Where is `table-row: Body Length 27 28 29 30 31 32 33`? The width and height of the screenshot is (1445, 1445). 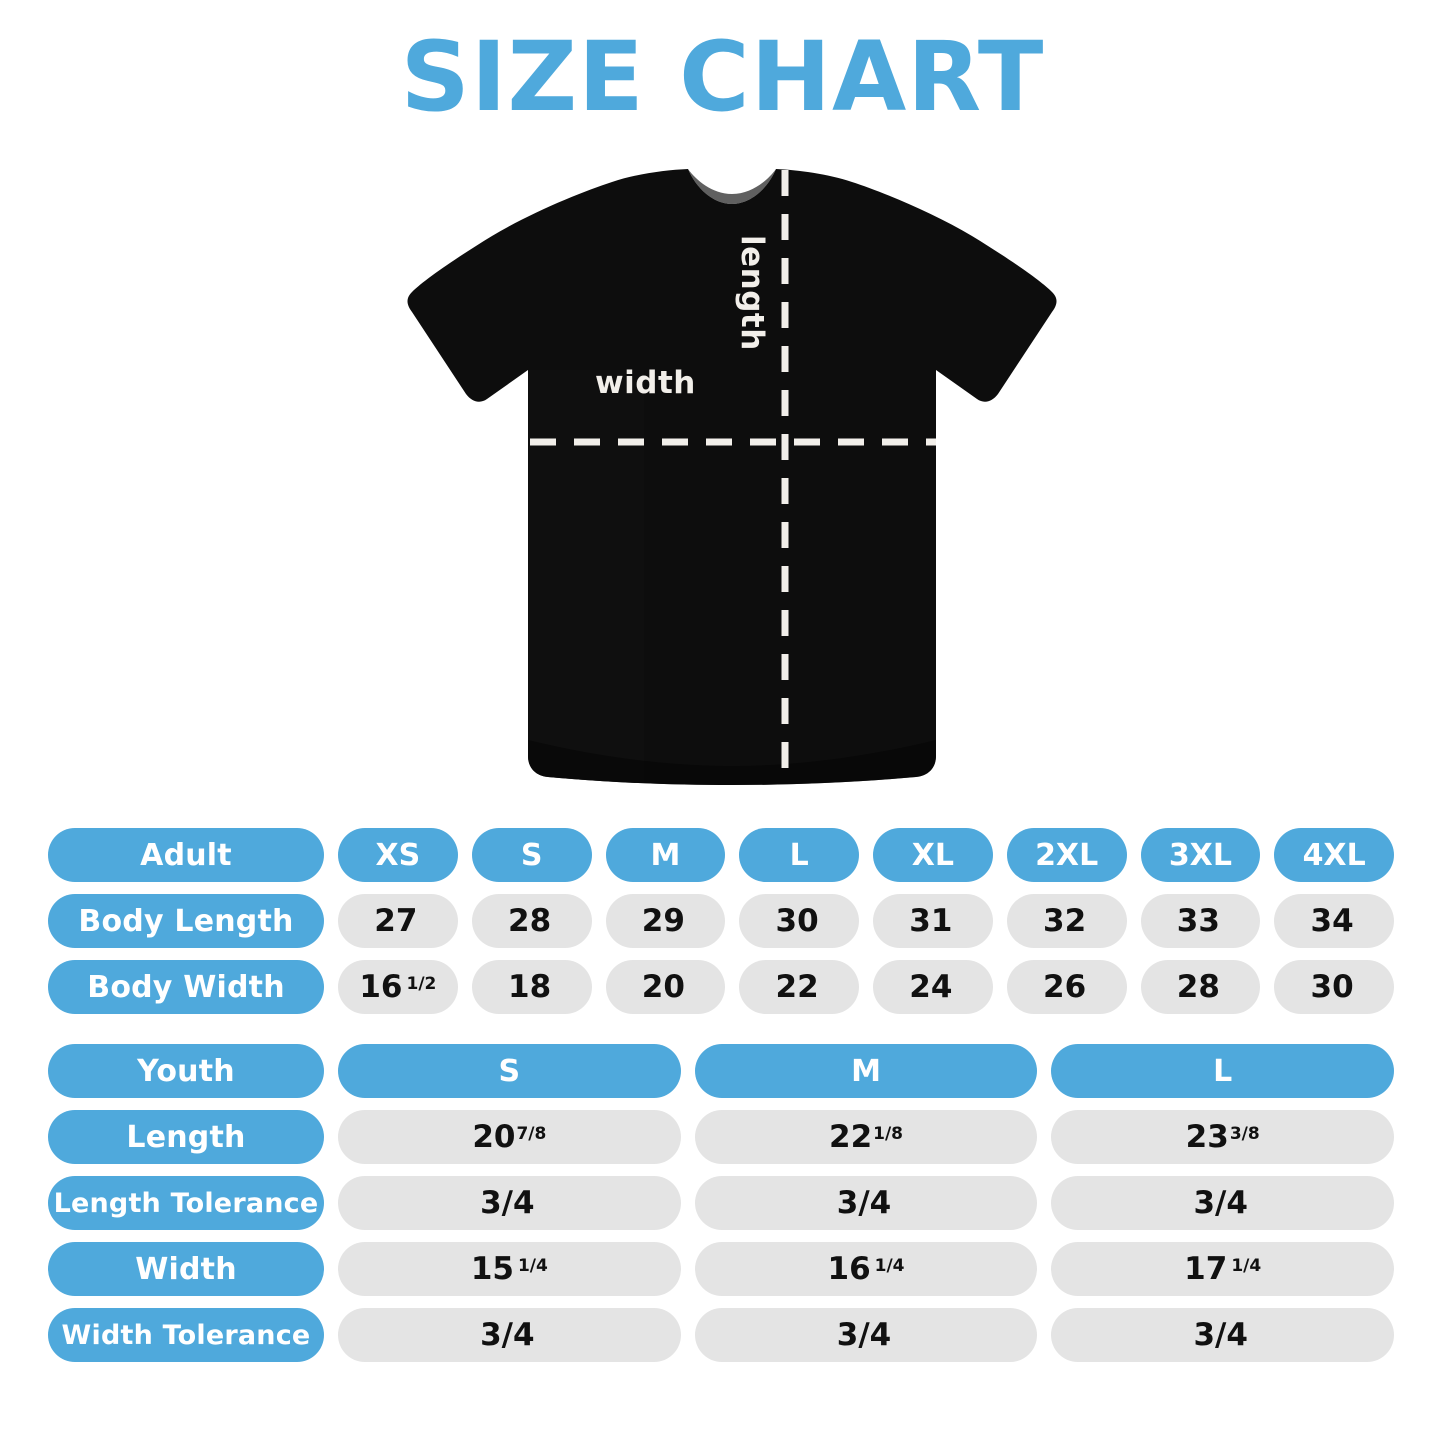 table-row: Body Length 27 28 29 30 31 32 33 is located at coordinates (721, 921).